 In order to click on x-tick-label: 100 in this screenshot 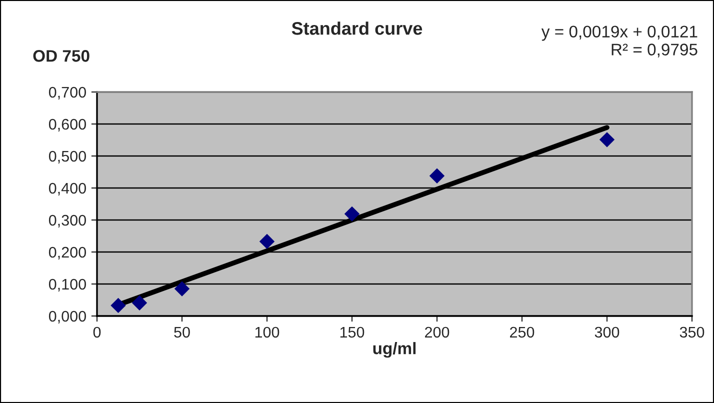, I will do `click(267, 332)`.